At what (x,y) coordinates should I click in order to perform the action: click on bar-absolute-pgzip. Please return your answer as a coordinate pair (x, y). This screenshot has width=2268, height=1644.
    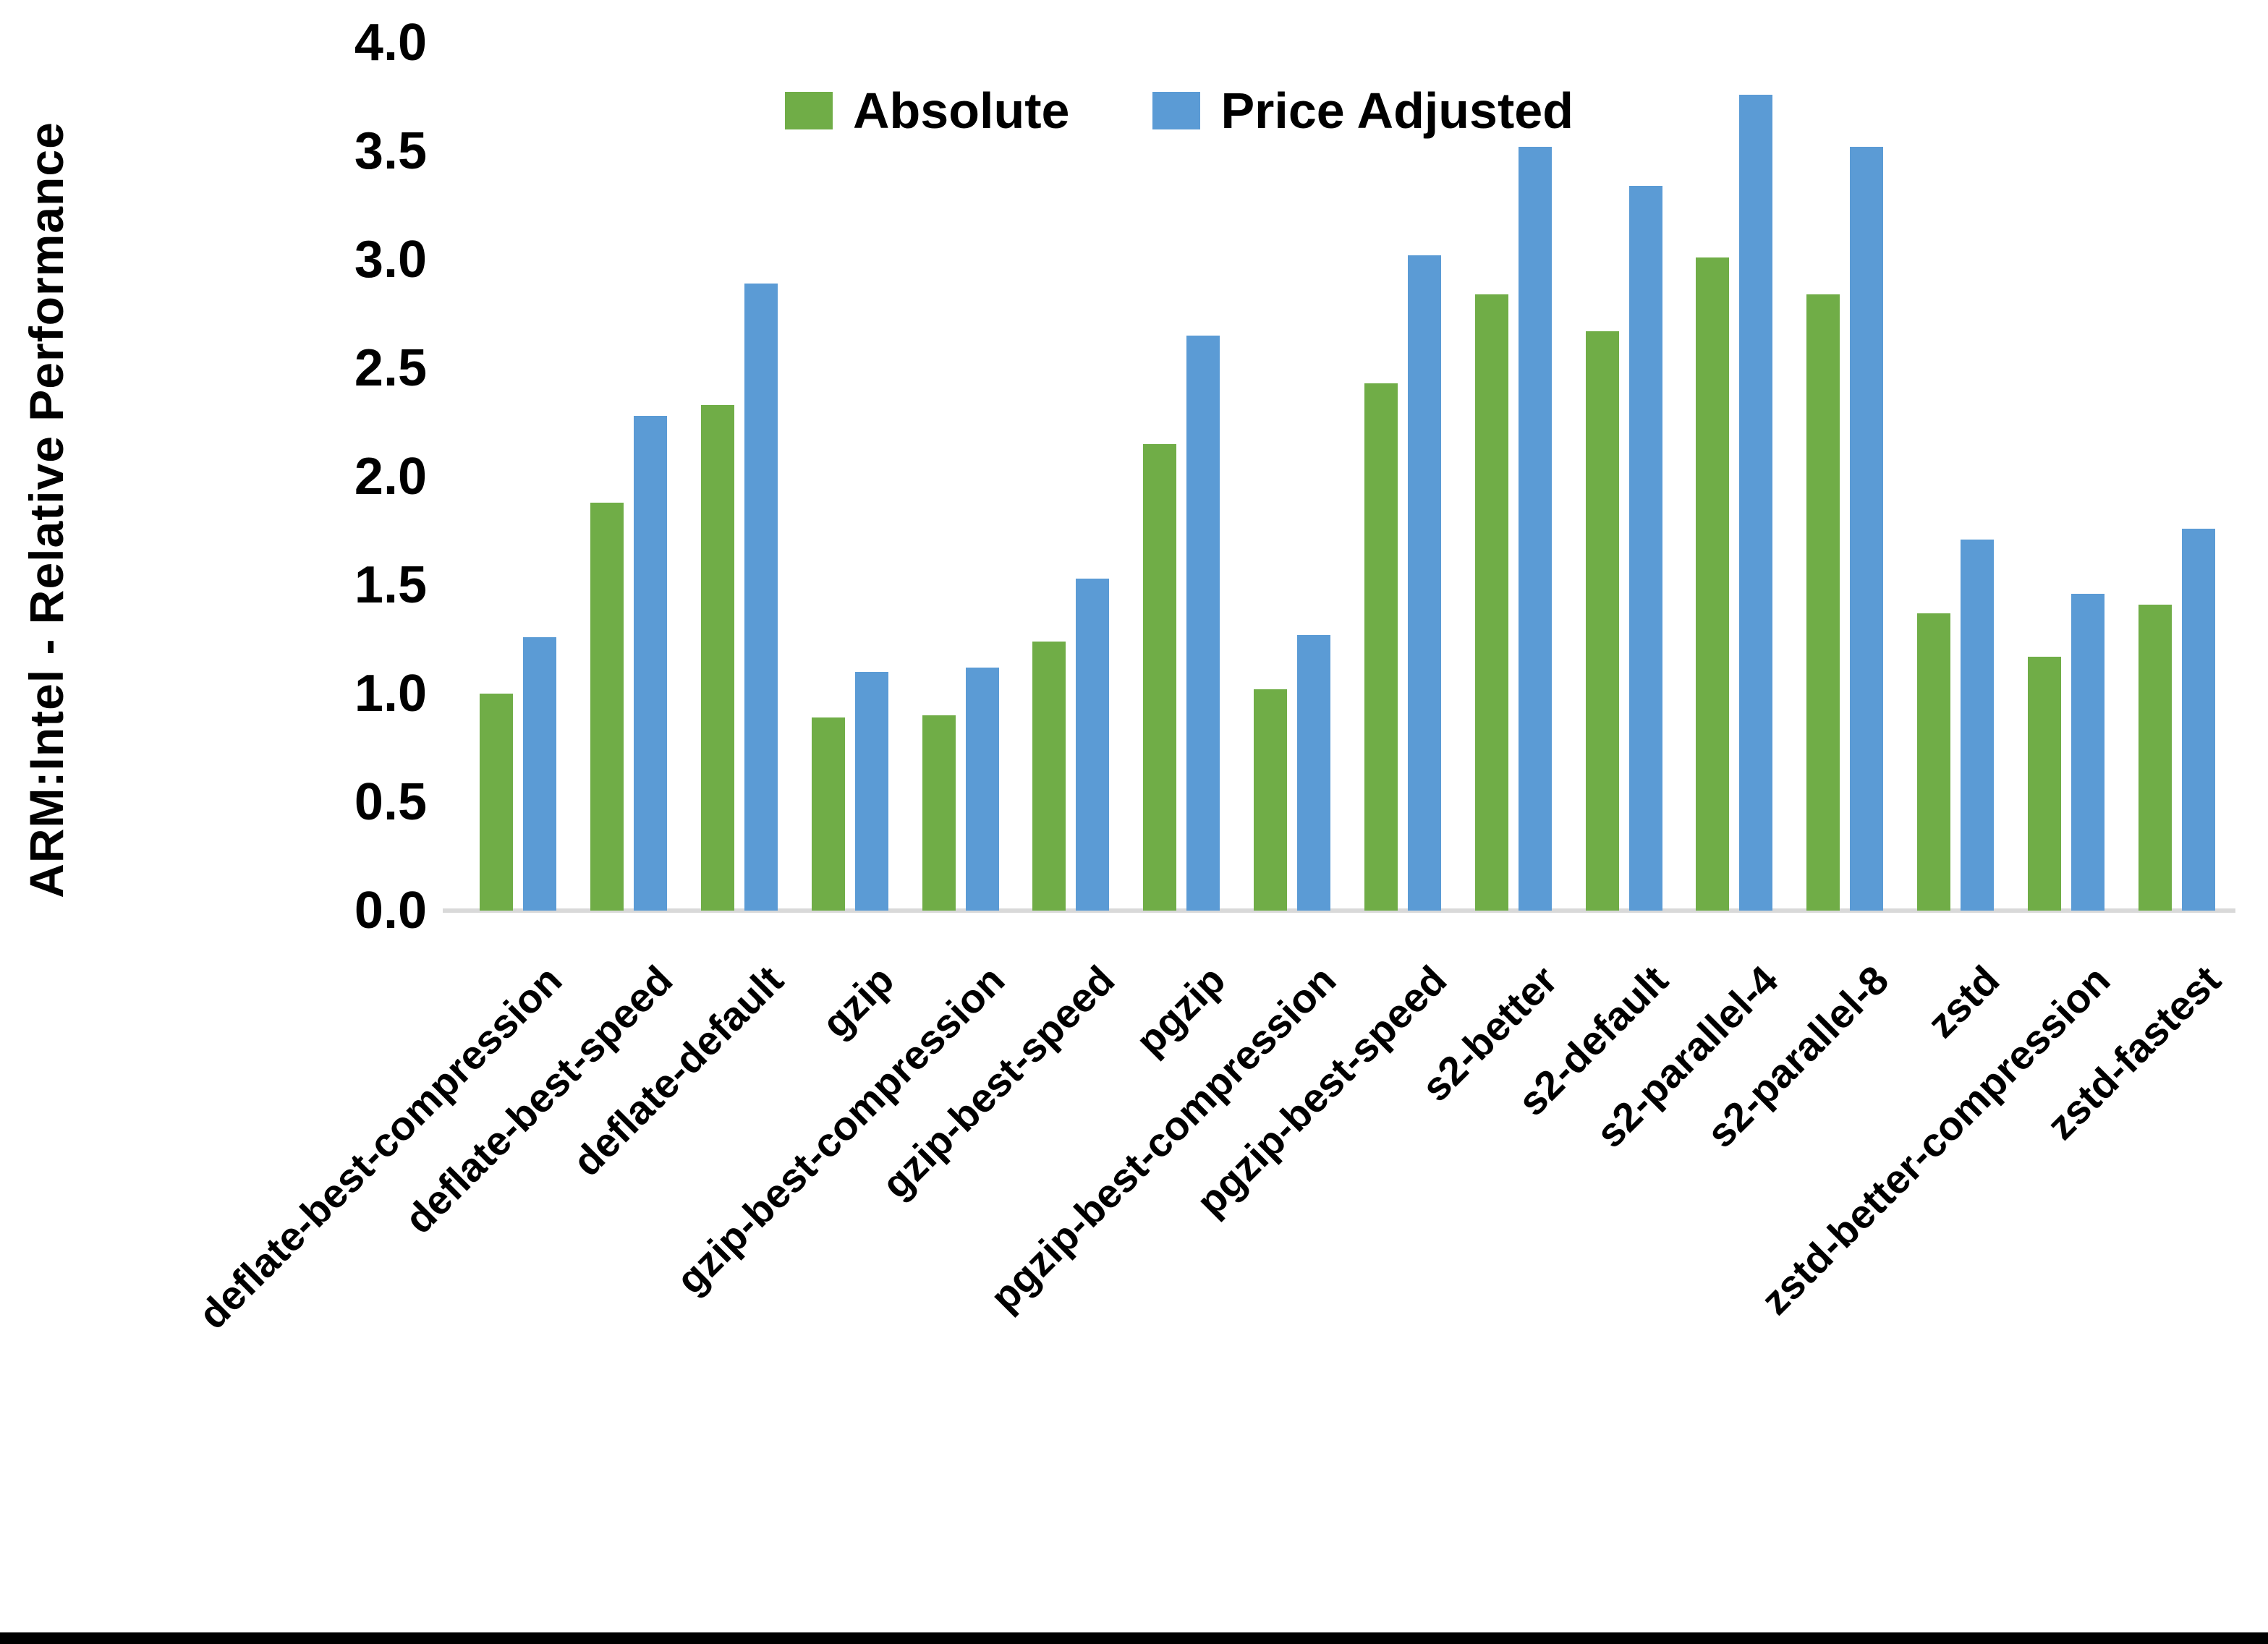
    Looking at the image, I should click on (1159, 677).